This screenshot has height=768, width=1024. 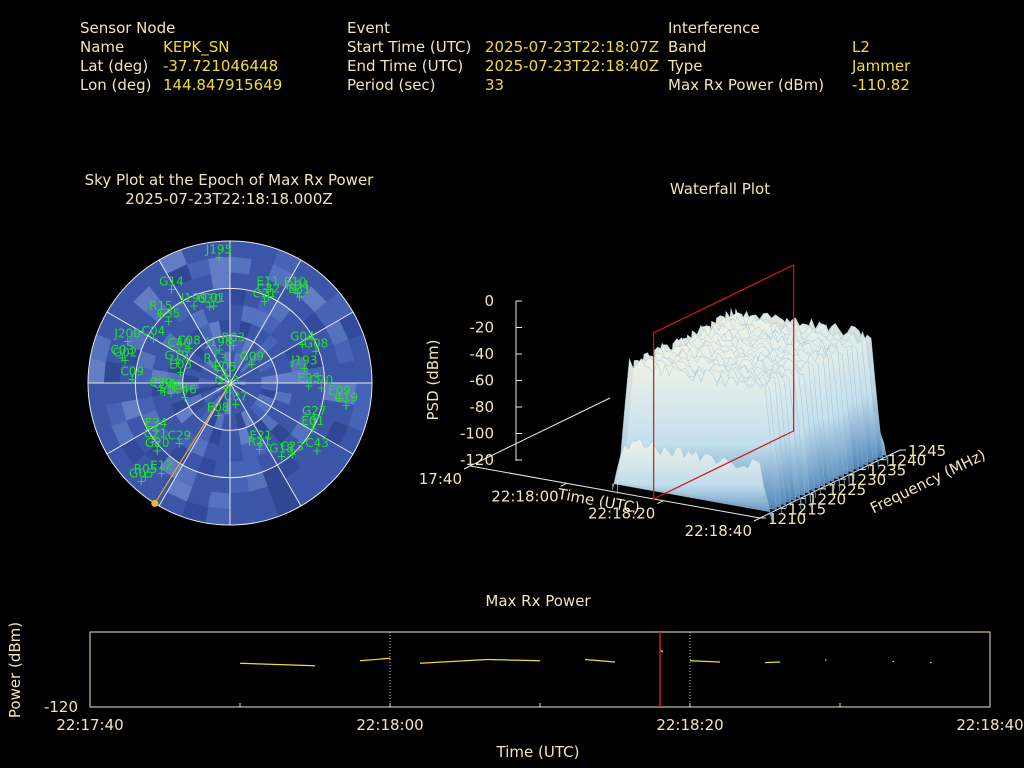 What do you see at coordinates (585, 658) in the screenshot?
I see `power-series` at bounding box center [585, 658].